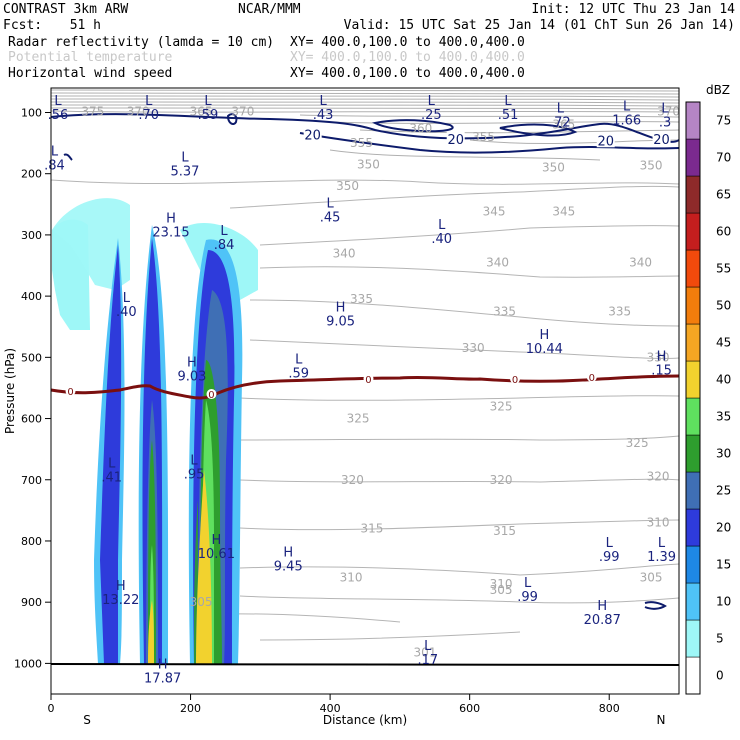 Image resolution: width=740 pixels, height=740 pixels. I want to click on extremum-low: L.25, so click(431, 108).